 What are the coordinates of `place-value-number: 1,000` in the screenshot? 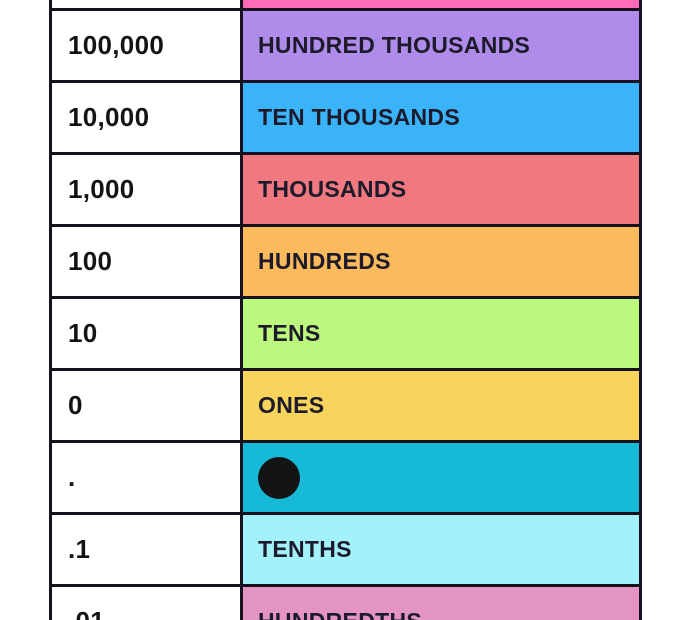 It's located at (101, 189).